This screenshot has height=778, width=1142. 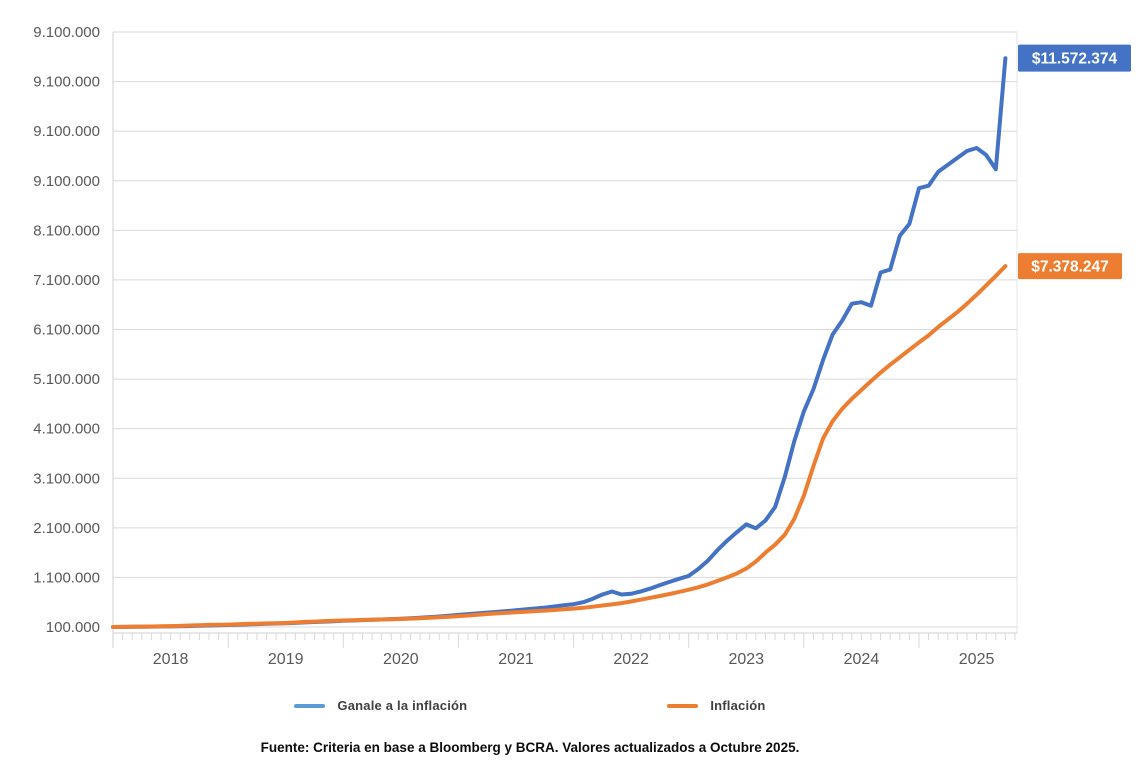 What do you see at coordinates (66, 379) in the screenshot?
I see `y-axis-tick-label: 5.100.000` at bounding box center [66, 379].